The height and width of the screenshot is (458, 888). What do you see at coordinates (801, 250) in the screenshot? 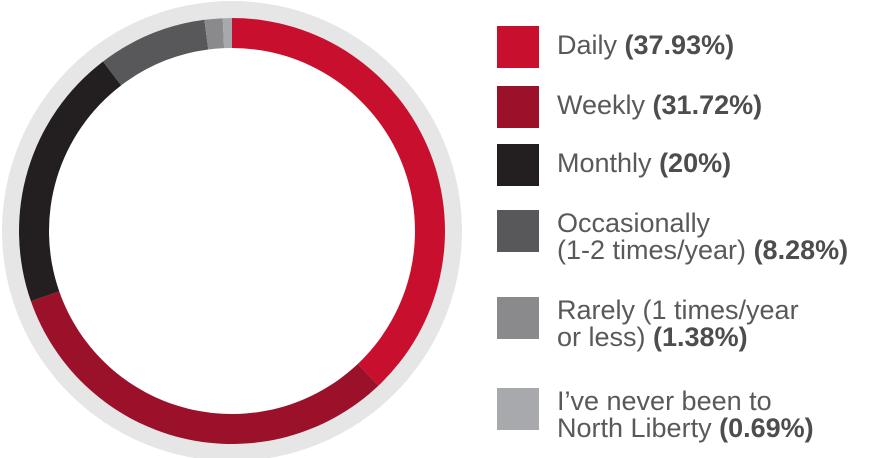
I see `legend-value: (8.28%)` at bounding box center [801, 250].